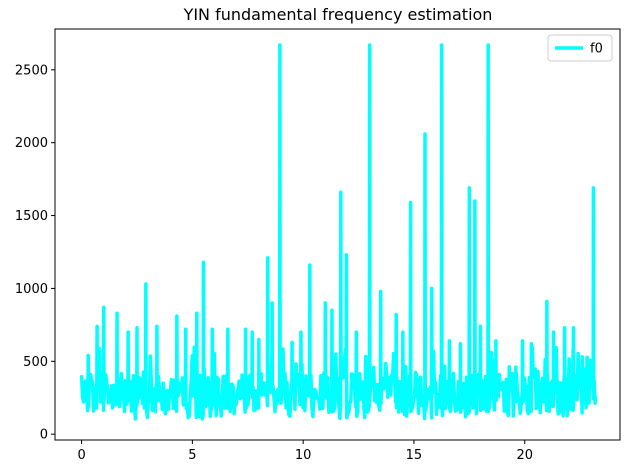 The height and width of the screenshot is (474, 630). What do you see at coordinates (44, 435) in the screenshot?
I see `y-tick-label: 0` at bounding box center [44, 435].